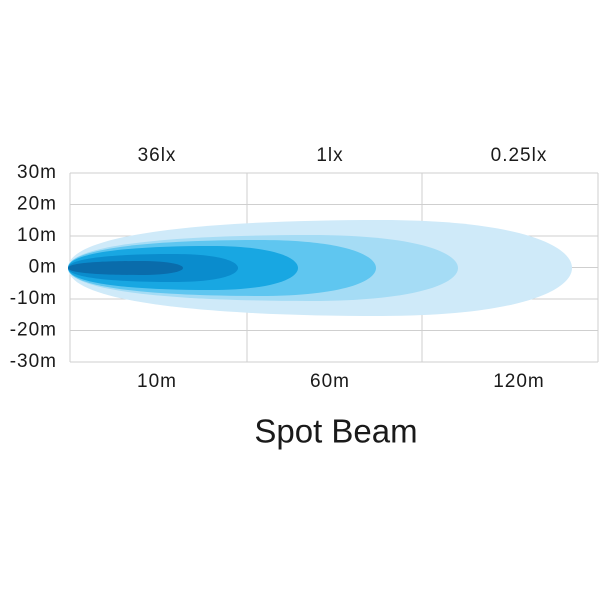  What do you see at coordinates (37, 172) in the screenshot?
I see `y-label: 30m` at bounding box center [37, 172].